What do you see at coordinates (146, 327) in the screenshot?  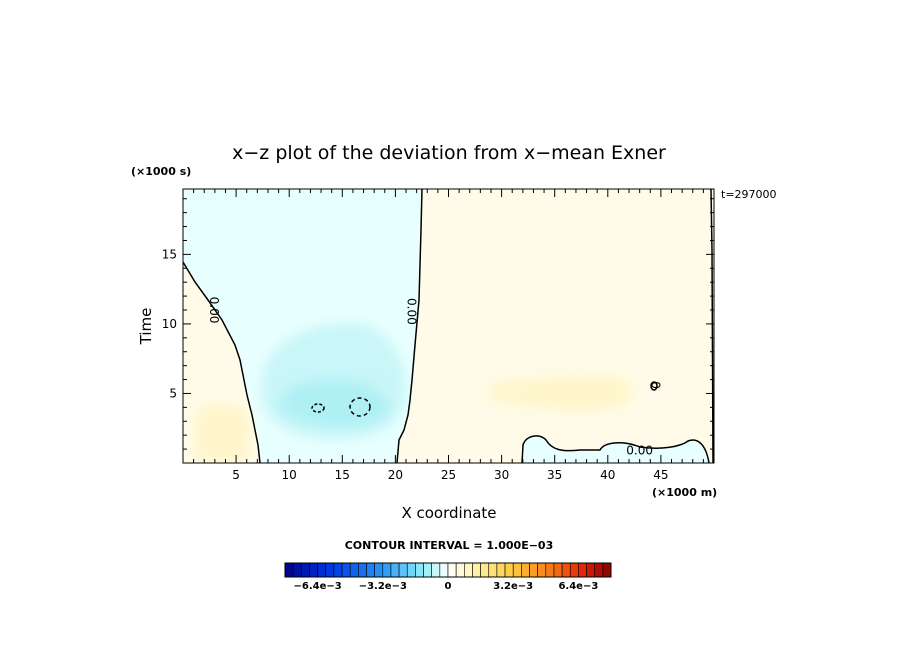 I see `y-axis-label: Time` at bounding box center [146, 327].